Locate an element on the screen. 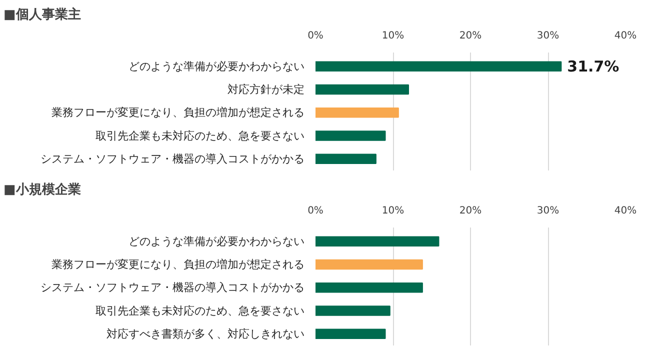 Image resolution: width=665 pixels, height=350 pixels. y-tick-label: 対応方針が未定 is located at coordinates (266, 89).